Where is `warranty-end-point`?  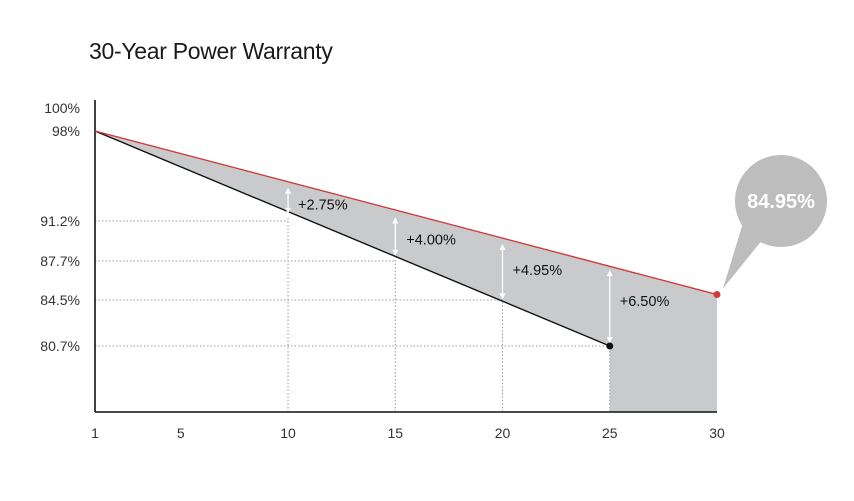 warranty-end-point is located at coordinates (717, 295).